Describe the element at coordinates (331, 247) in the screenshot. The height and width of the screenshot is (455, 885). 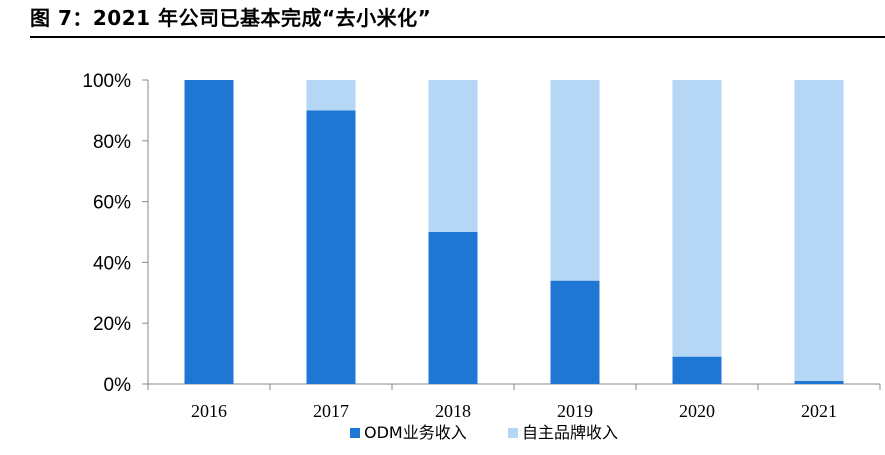
I see `bar-odm-2017` at that location.